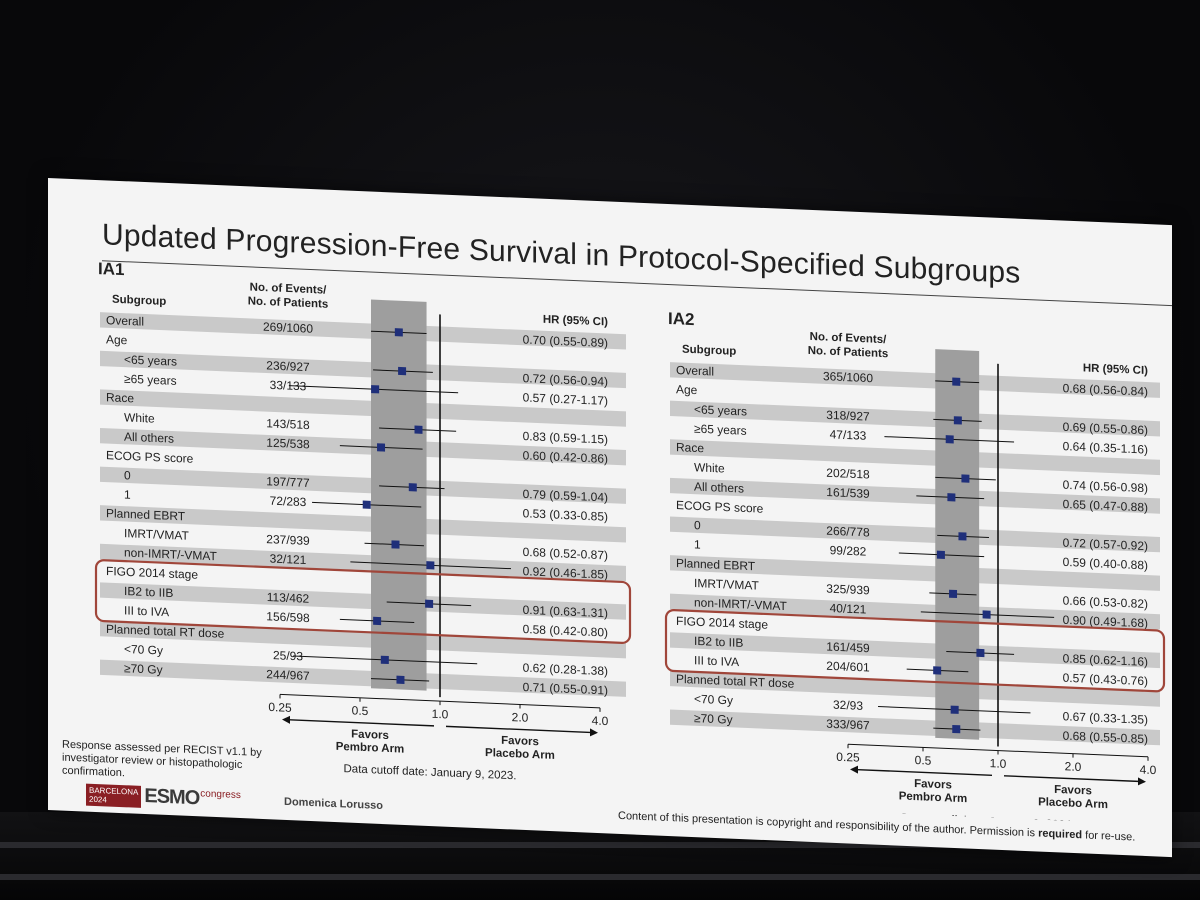  Describe the element at coordinates (848, 474) in the screenshot. I see `events-value: 202/518` at that location.